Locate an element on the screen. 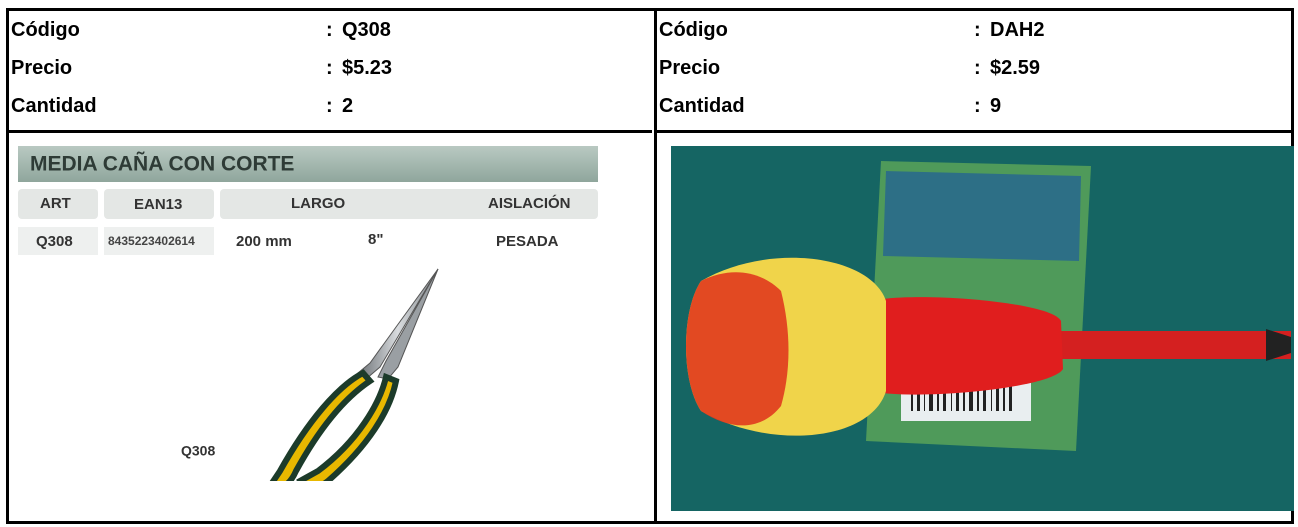 The image size is (1298, 527). caption: Q308 is located at coordinates (198, 451).